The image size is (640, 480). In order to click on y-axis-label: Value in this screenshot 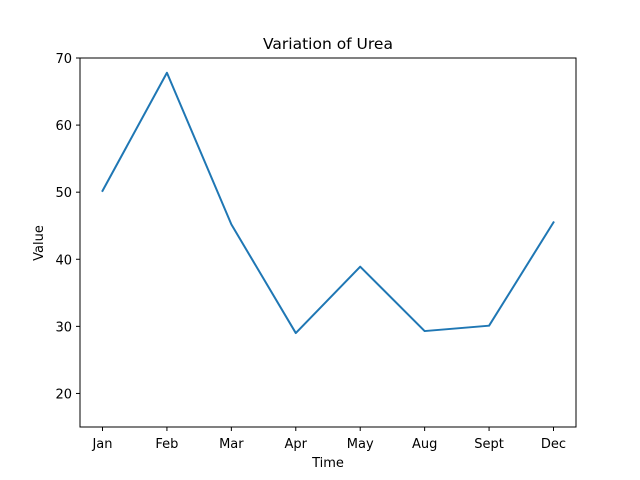, I will do `click(39, 243)`.